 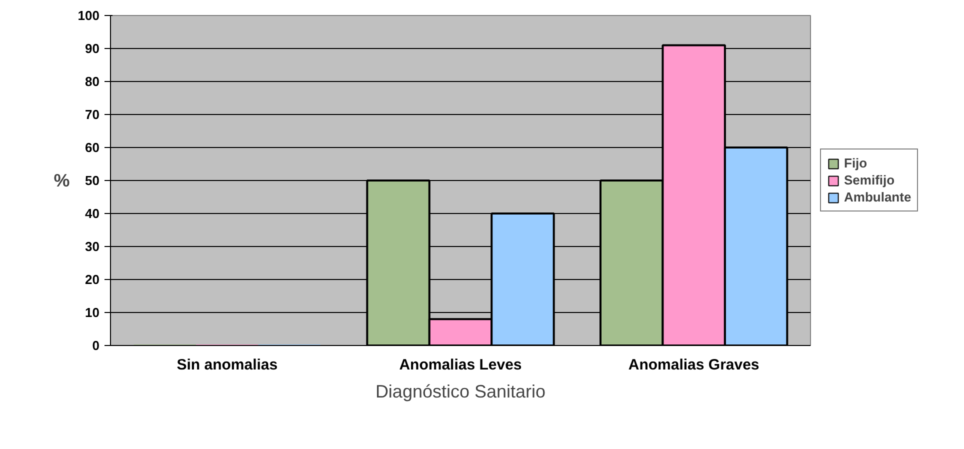 I want to click on y-tick-label: 60, so click(x=92, y=147).